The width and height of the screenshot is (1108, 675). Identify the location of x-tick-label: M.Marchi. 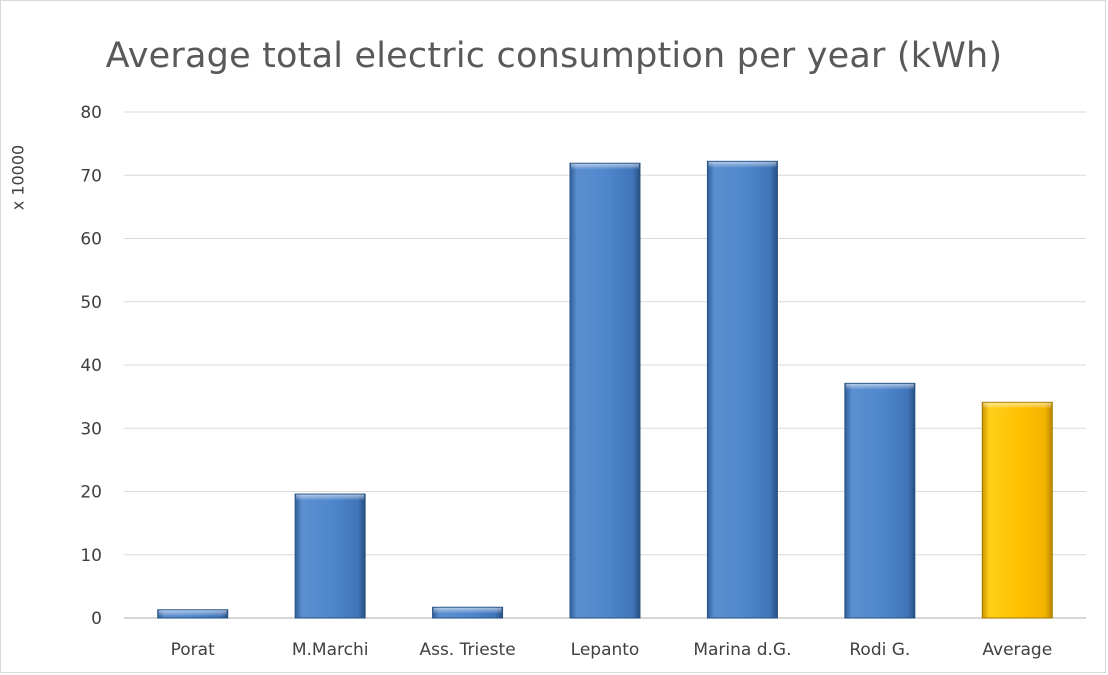
(330, 650).